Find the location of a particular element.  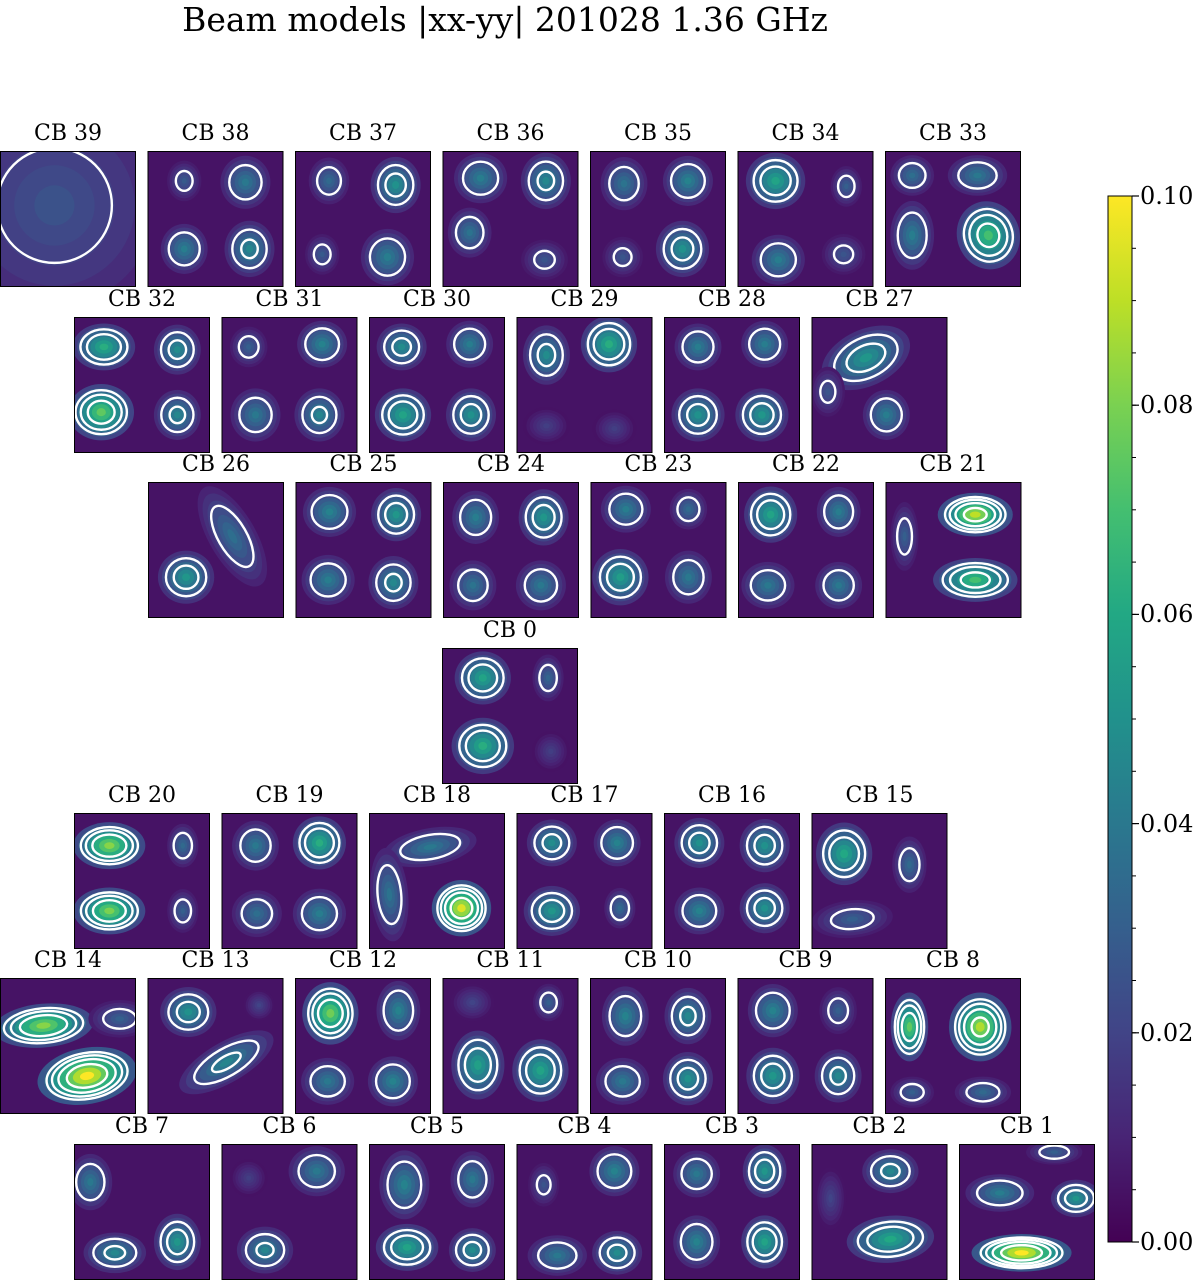

colorbar-tick-label: 0.04 is located at coordinates (1167, 823).